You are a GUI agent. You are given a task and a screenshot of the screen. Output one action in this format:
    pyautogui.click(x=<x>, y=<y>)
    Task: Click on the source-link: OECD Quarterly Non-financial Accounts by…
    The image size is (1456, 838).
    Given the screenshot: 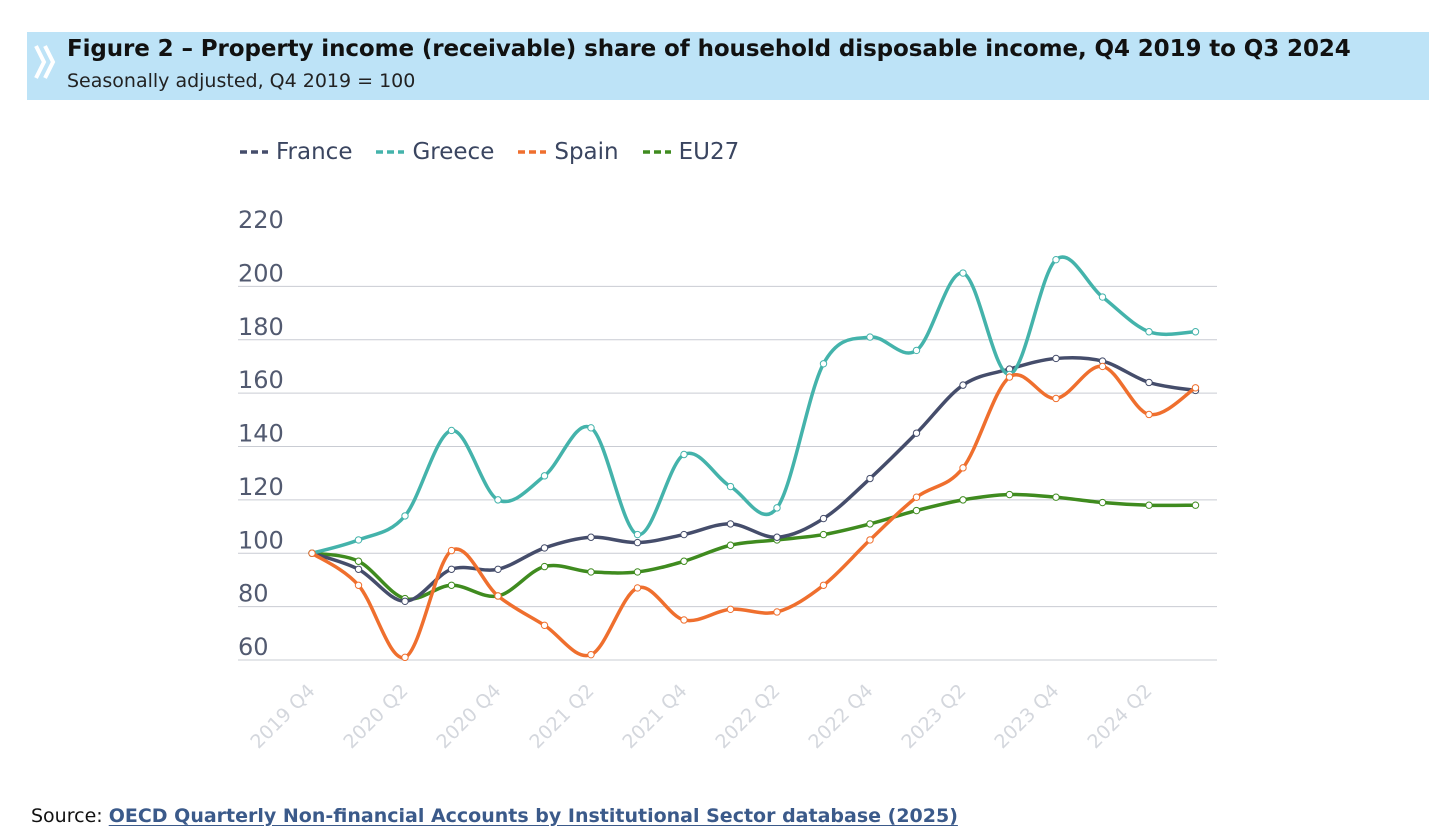 What is the action you would take?
    pyautogui.click(x=533, y=816)
    